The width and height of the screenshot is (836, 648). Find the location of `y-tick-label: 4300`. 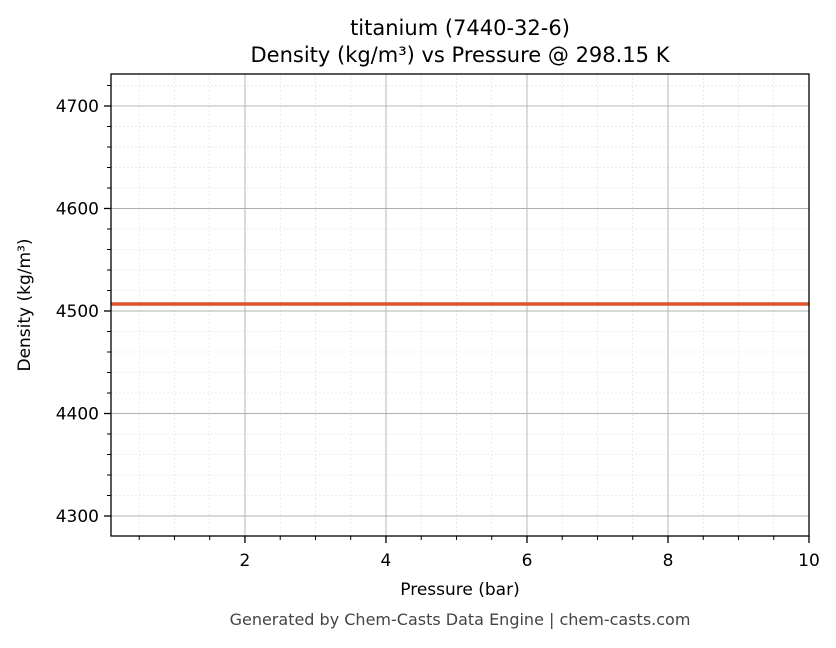

y-tick-label: 4300 is located at coordinates (77, 517).